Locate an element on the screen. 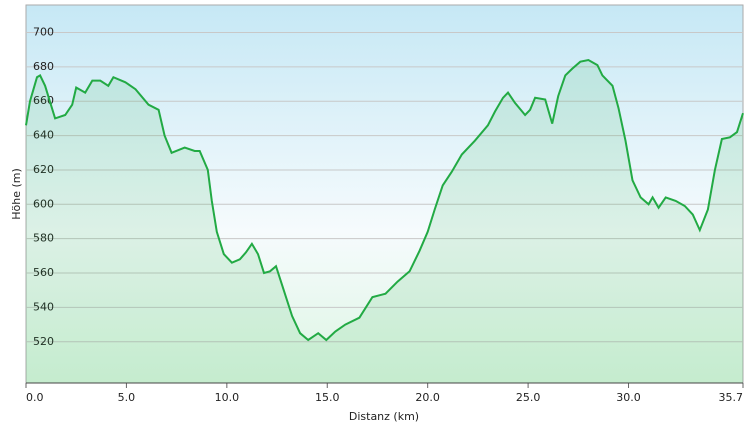 This screenshot has width=752, height=434. x-tick-label: 35.7 is located at coordinates (731, 397).